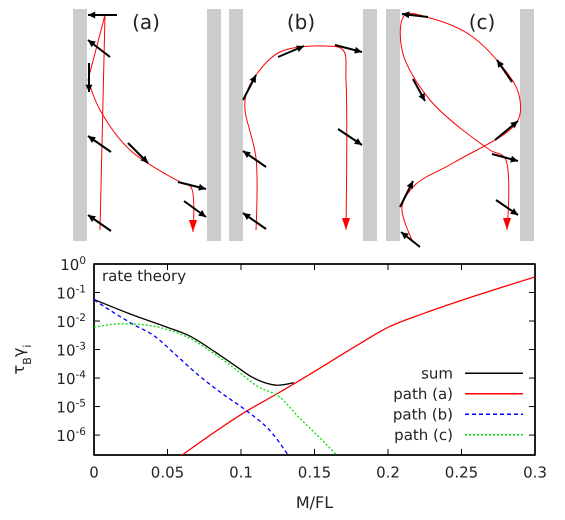 The height and width of the screenshot is (520, 565). I want to click on text: (a), so click(146, 22).